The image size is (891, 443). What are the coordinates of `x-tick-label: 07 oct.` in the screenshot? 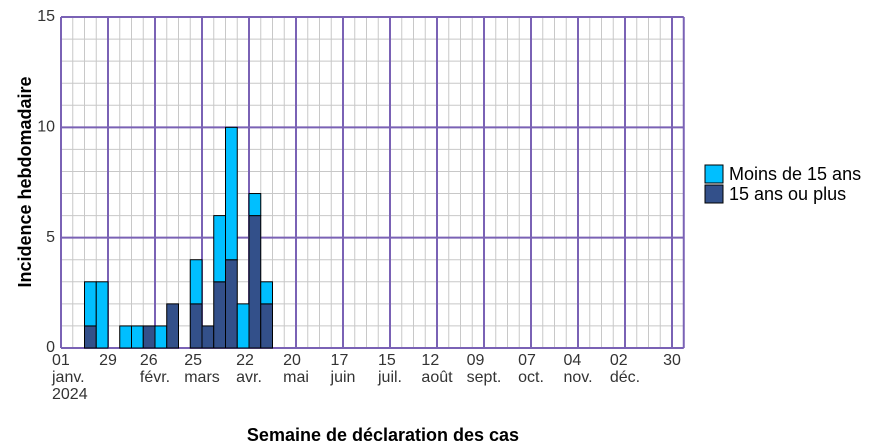 It's located at (531, 369).